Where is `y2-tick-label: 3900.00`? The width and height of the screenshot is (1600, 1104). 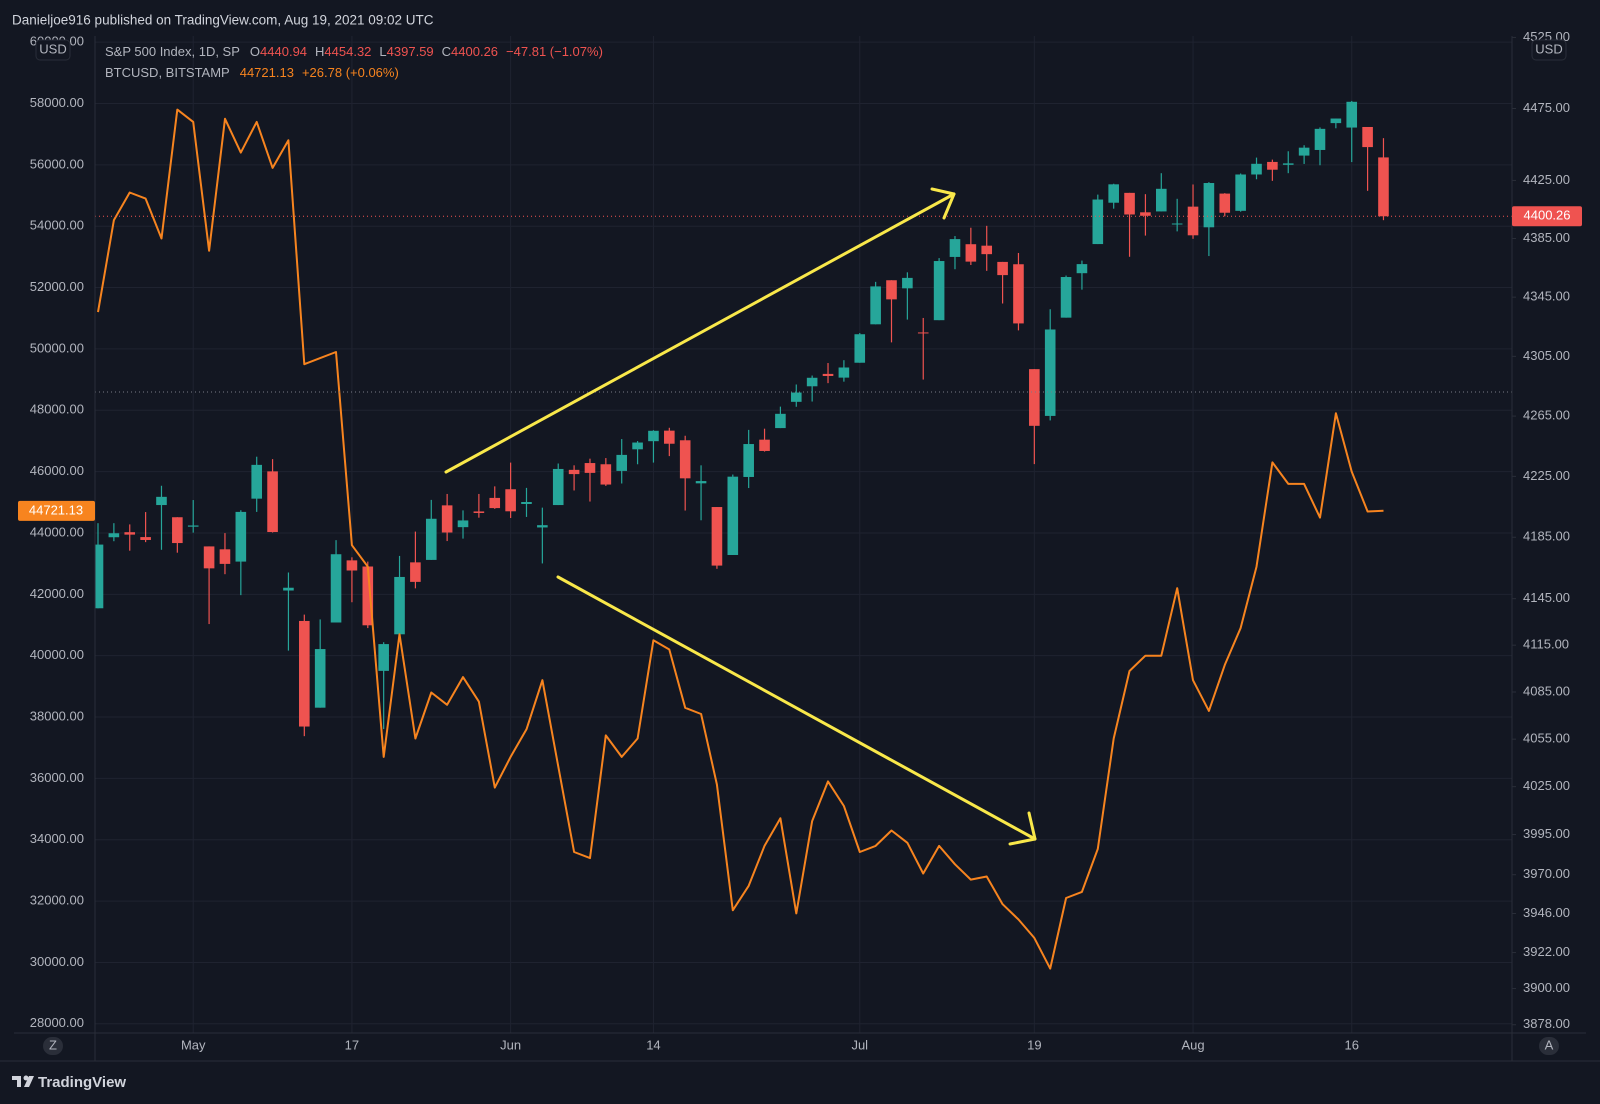
y2-tick-label: 3900.00 is located at coordinates (1546, 987).